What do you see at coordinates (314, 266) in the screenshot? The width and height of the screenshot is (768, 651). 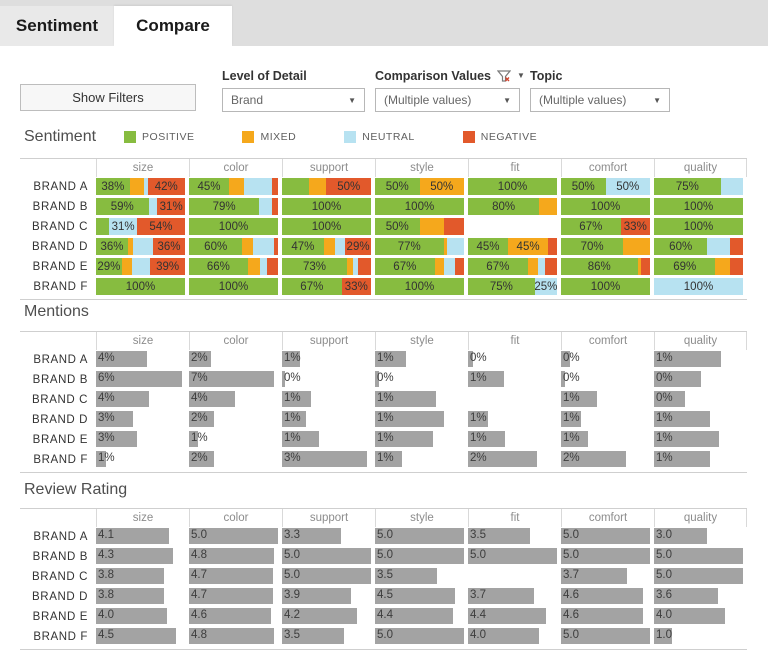 I see `sentiment-segment-positive: 73%` at bounding box center [314, 266].